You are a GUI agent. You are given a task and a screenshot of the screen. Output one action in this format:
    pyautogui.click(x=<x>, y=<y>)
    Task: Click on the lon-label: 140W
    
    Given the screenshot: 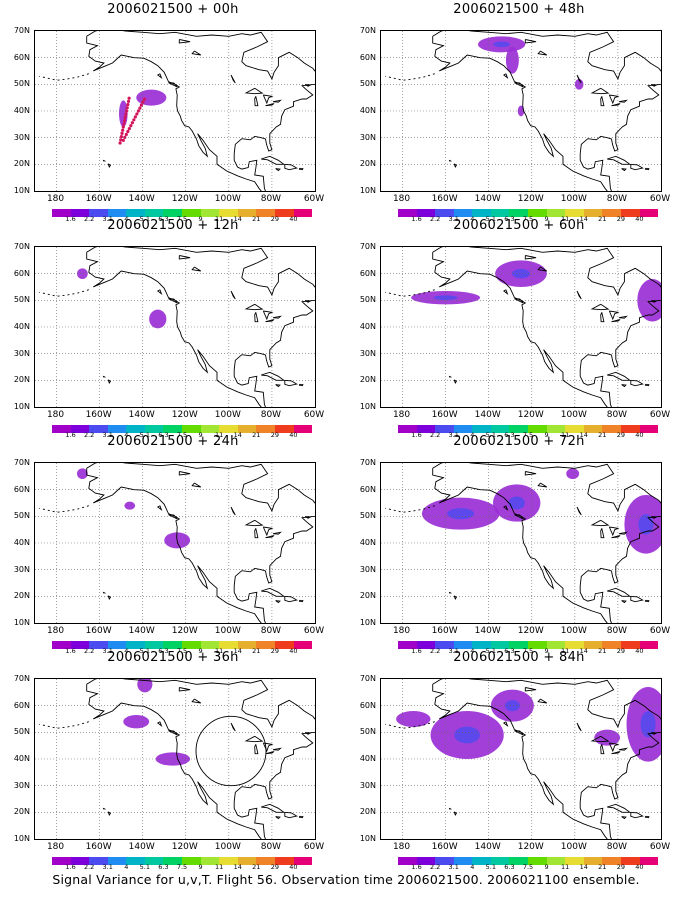 What is the action you would take?
    pyautogui.click(x=487, y=631)
    